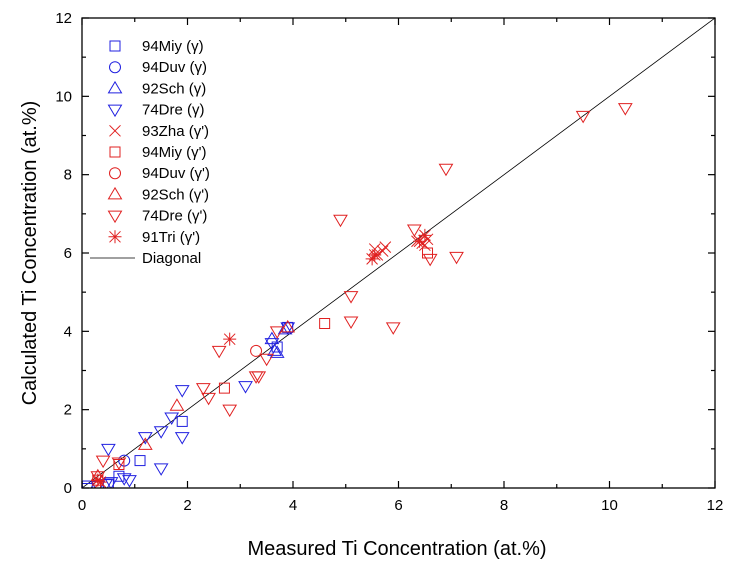  What do you see at coordinates (715, 505) in the screenshot?
I see `x-tick-label: 12` at bounding box center [715, 505].